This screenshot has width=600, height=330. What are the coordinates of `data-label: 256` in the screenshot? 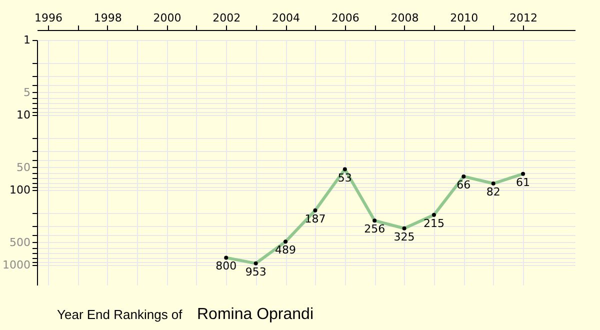 It's located at (375, 229).